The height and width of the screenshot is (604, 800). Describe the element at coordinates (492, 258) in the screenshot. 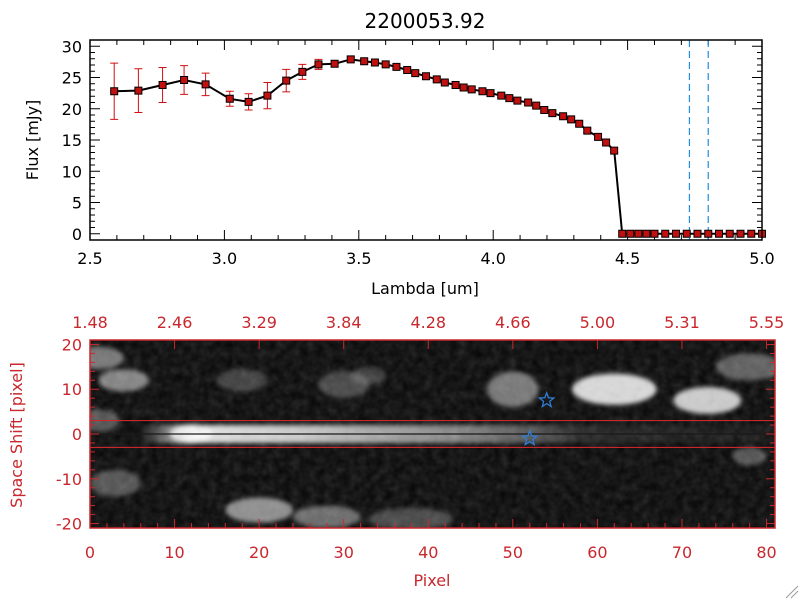

I see `x-tick-label: 4.0` at that location.